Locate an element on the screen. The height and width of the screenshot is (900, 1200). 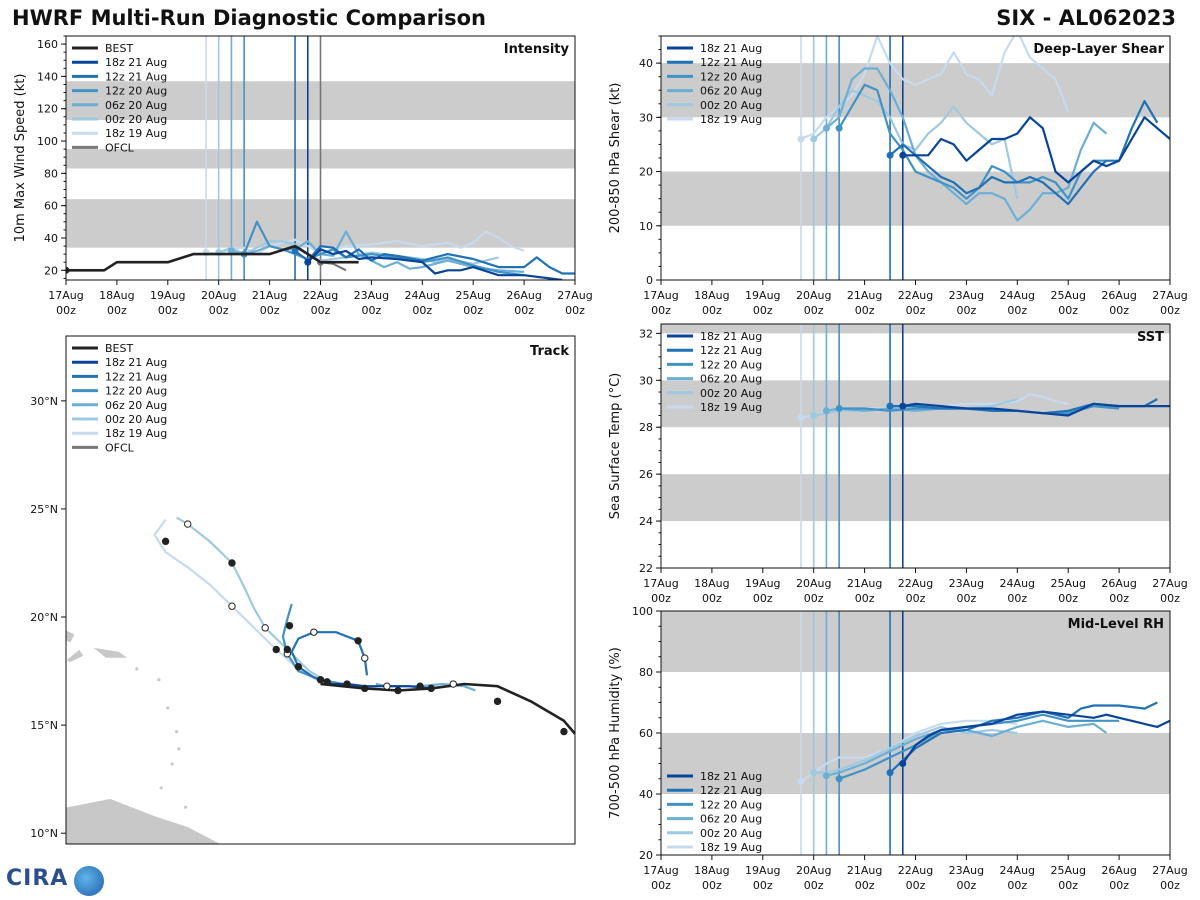
intensity-ytick-label: 80 is located at coordinates (51, 173).